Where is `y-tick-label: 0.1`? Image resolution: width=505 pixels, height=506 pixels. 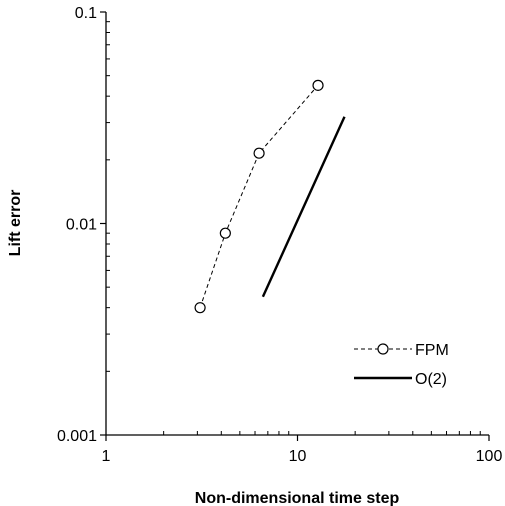 y-tick-label: 0.1 is located at coordinates (86, 13).